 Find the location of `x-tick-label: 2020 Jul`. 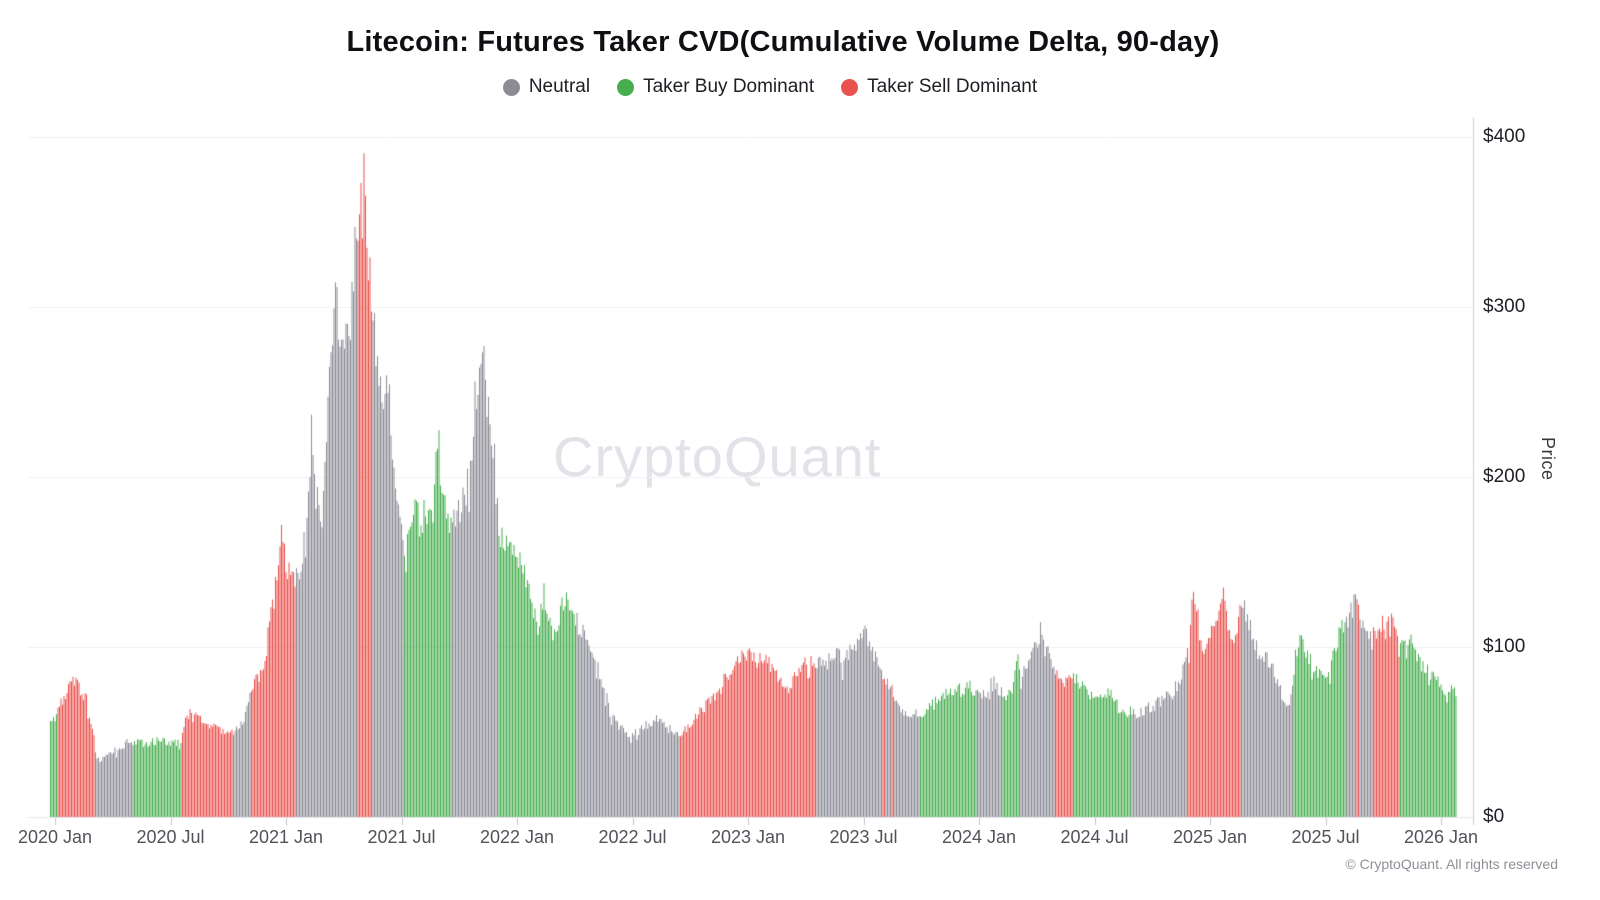

x-tick-label: 2020 Jul is located at coordinates (170, 837).